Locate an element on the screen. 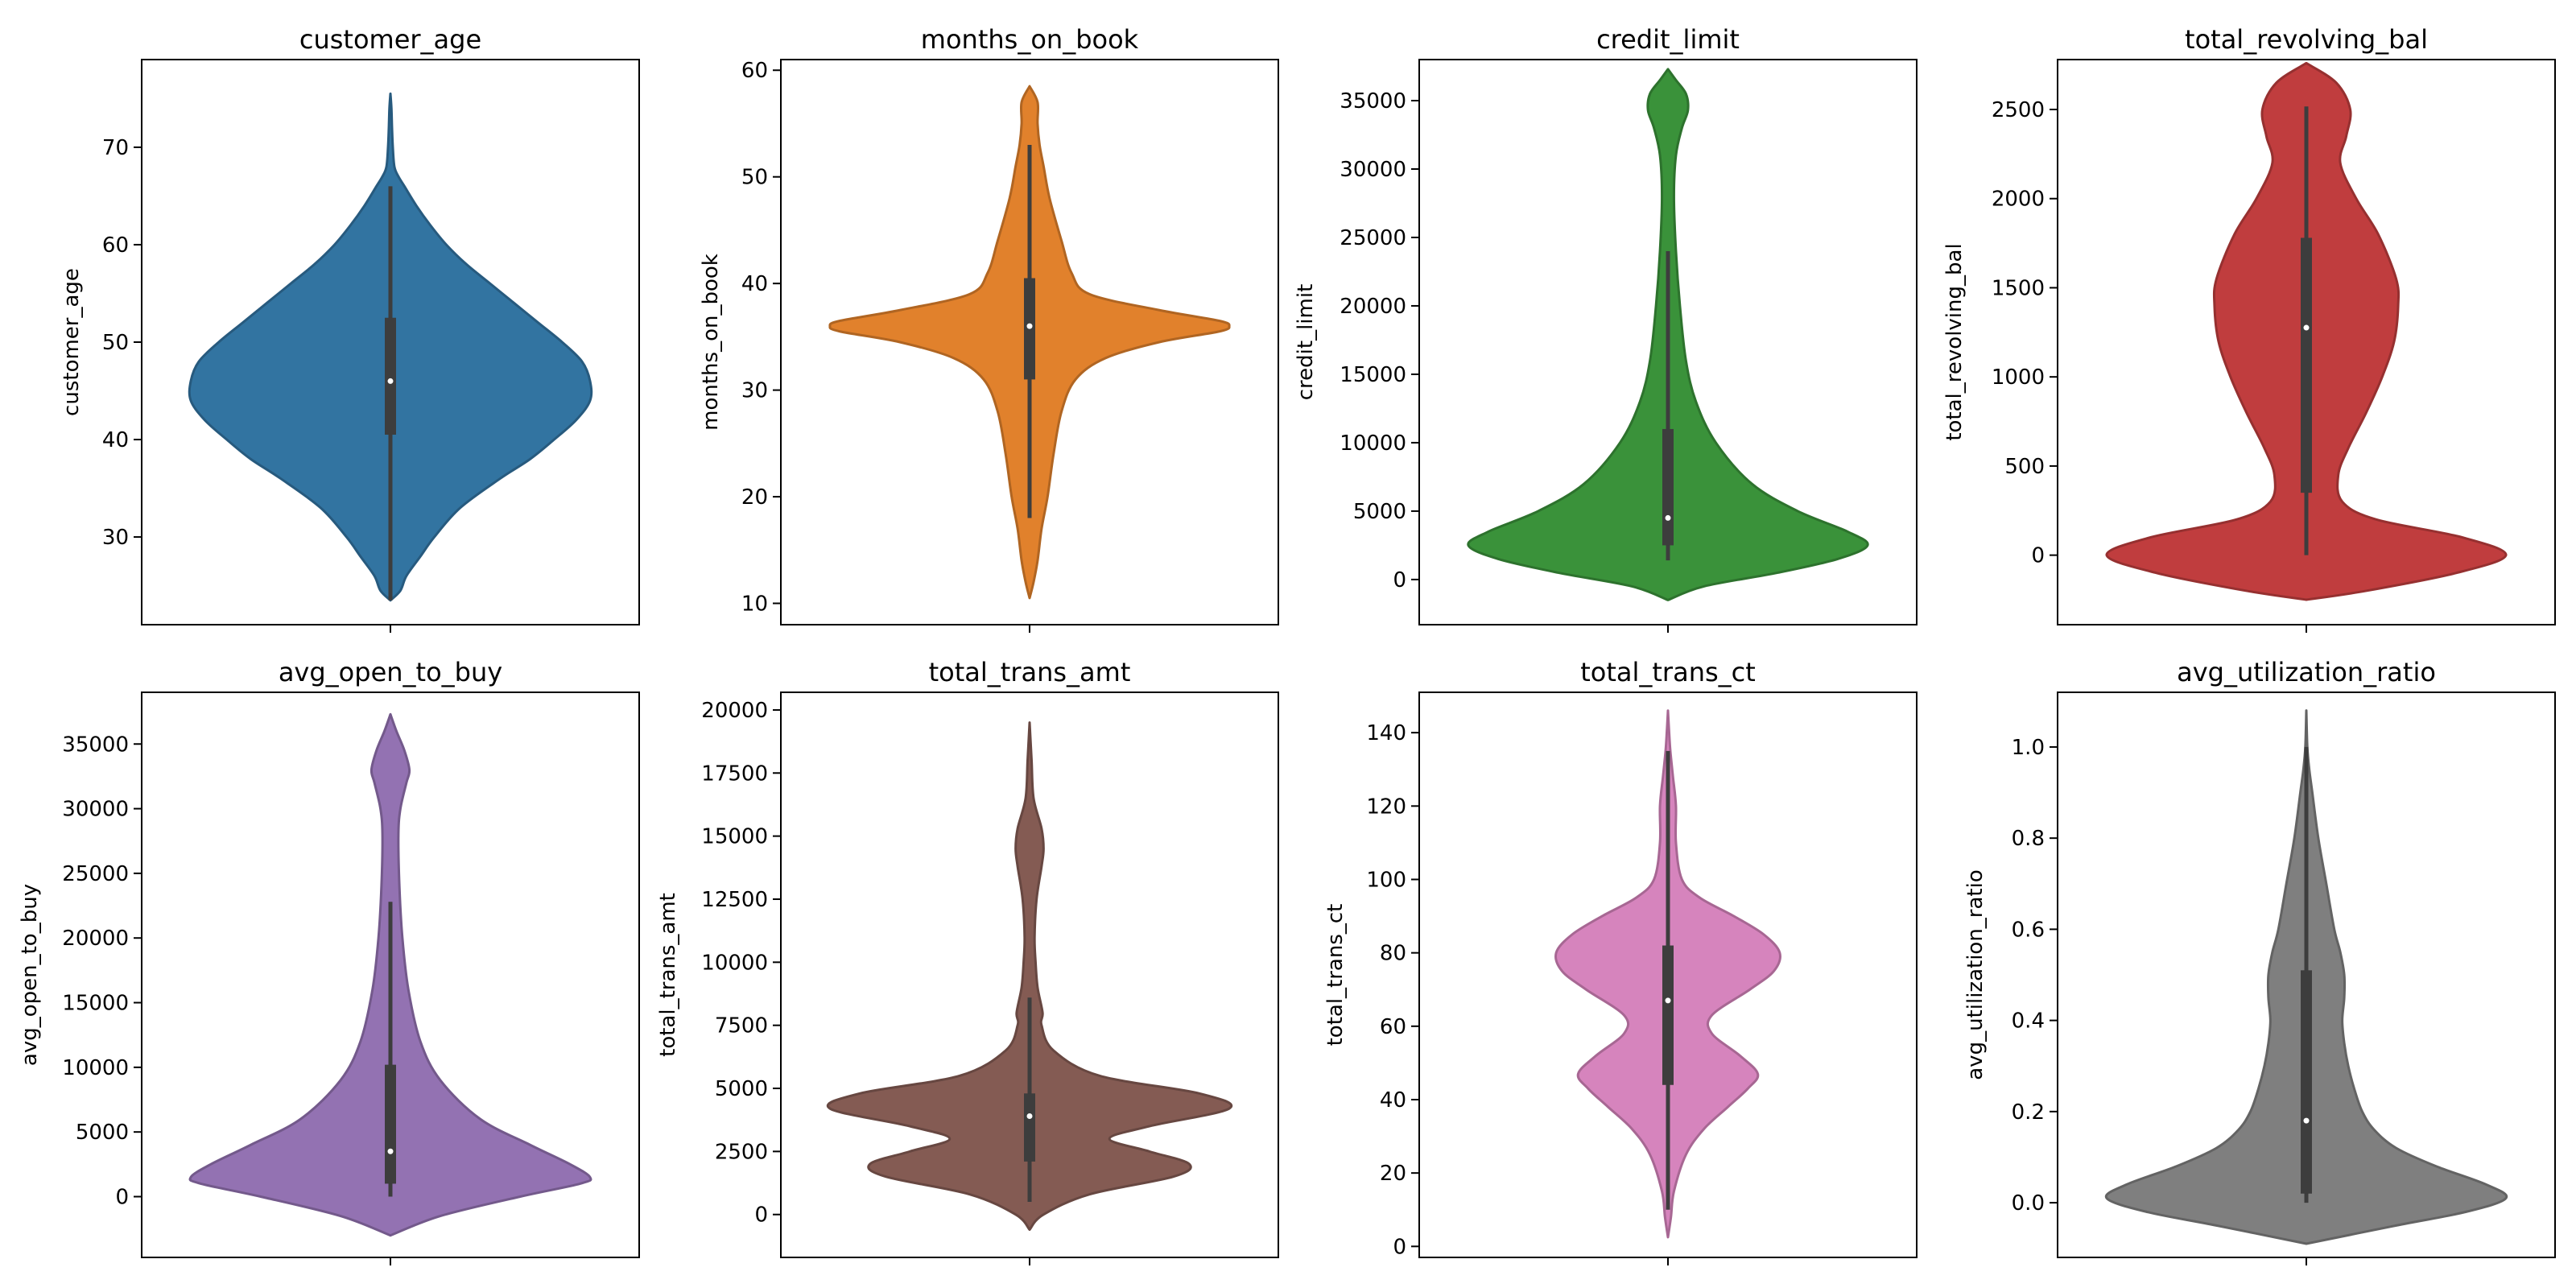 This screenshot has width=2576, height=1288. panel-title: total_trans_ct is located at coordinates (1668, 672).